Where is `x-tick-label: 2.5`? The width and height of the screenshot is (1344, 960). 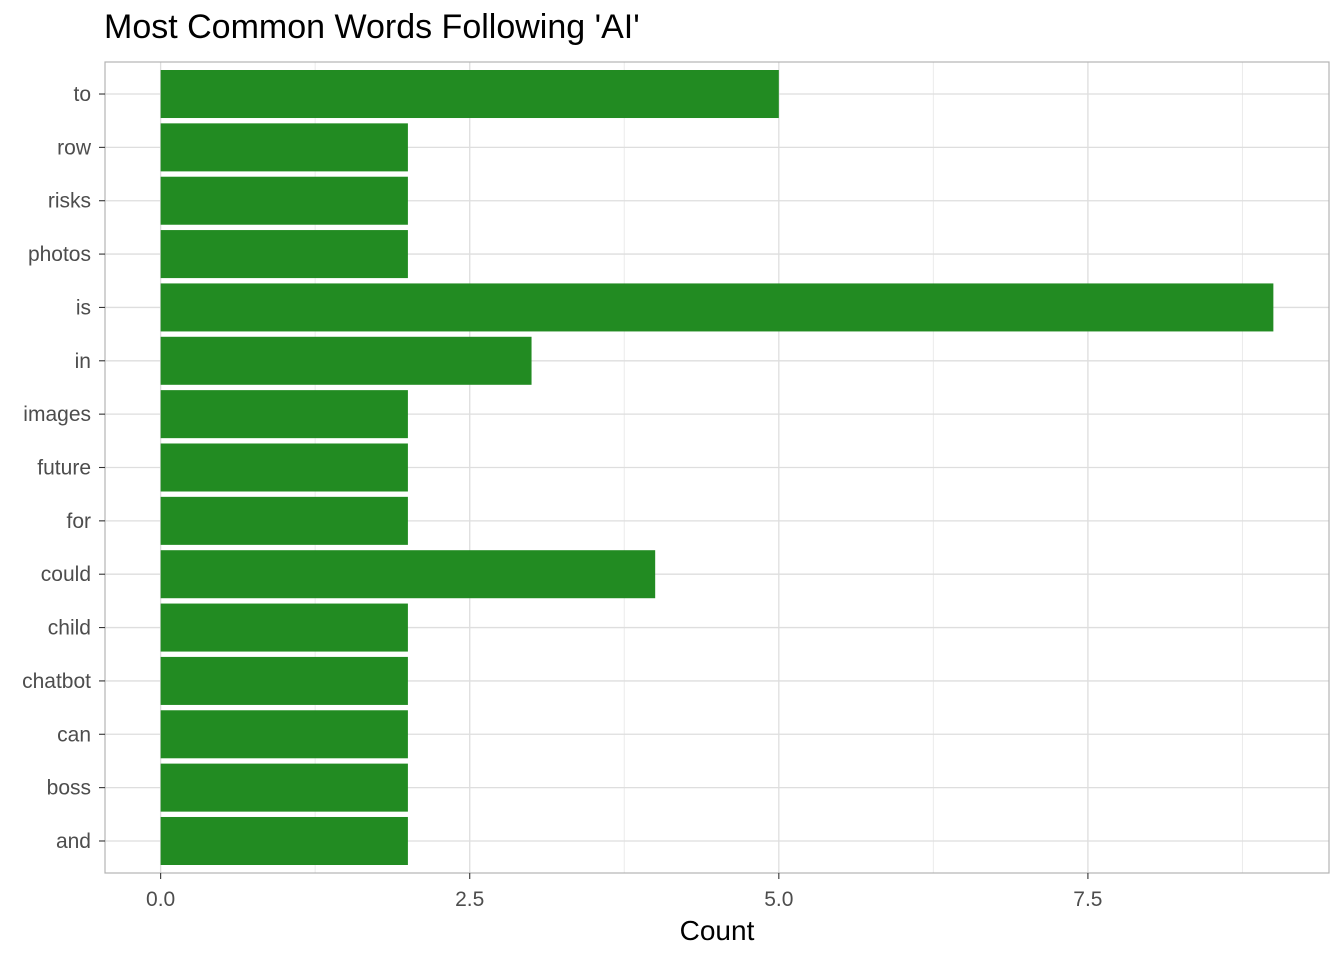 x-tick-label: 2.5 is located at coordinates (469, 899).